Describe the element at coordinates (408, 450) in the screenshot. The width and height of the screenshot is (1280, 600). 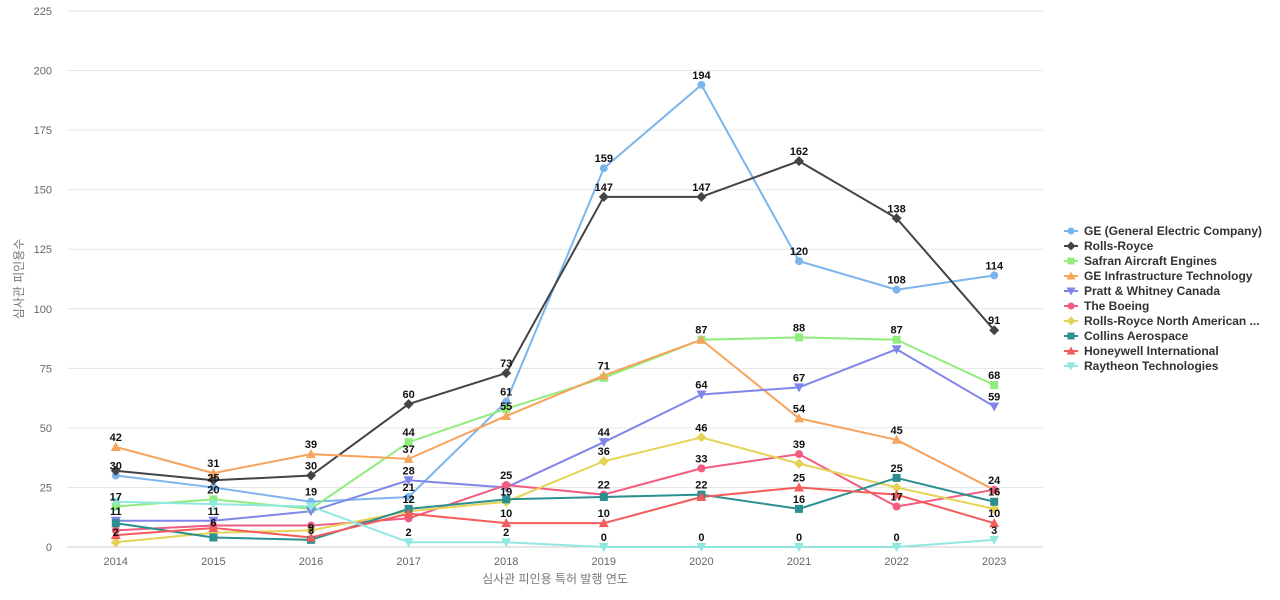
I see `data-label: 37` at that location.